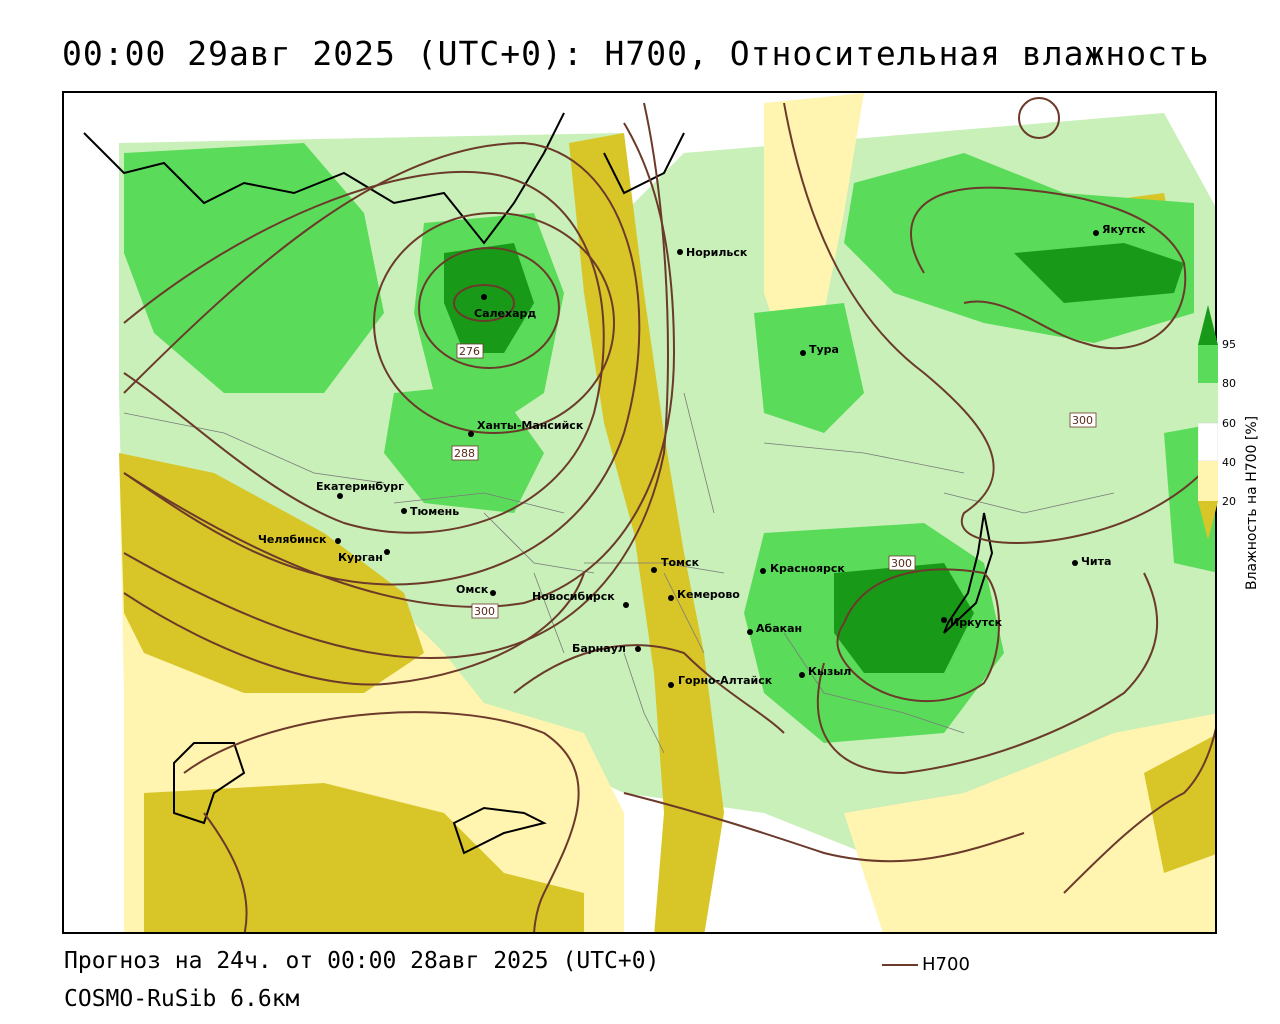 The image size is (1280, 1024). Describe the element at coordinates (976, 622) in the screenshot. I see `city-label-irkutsk: Иркутск` at that location.